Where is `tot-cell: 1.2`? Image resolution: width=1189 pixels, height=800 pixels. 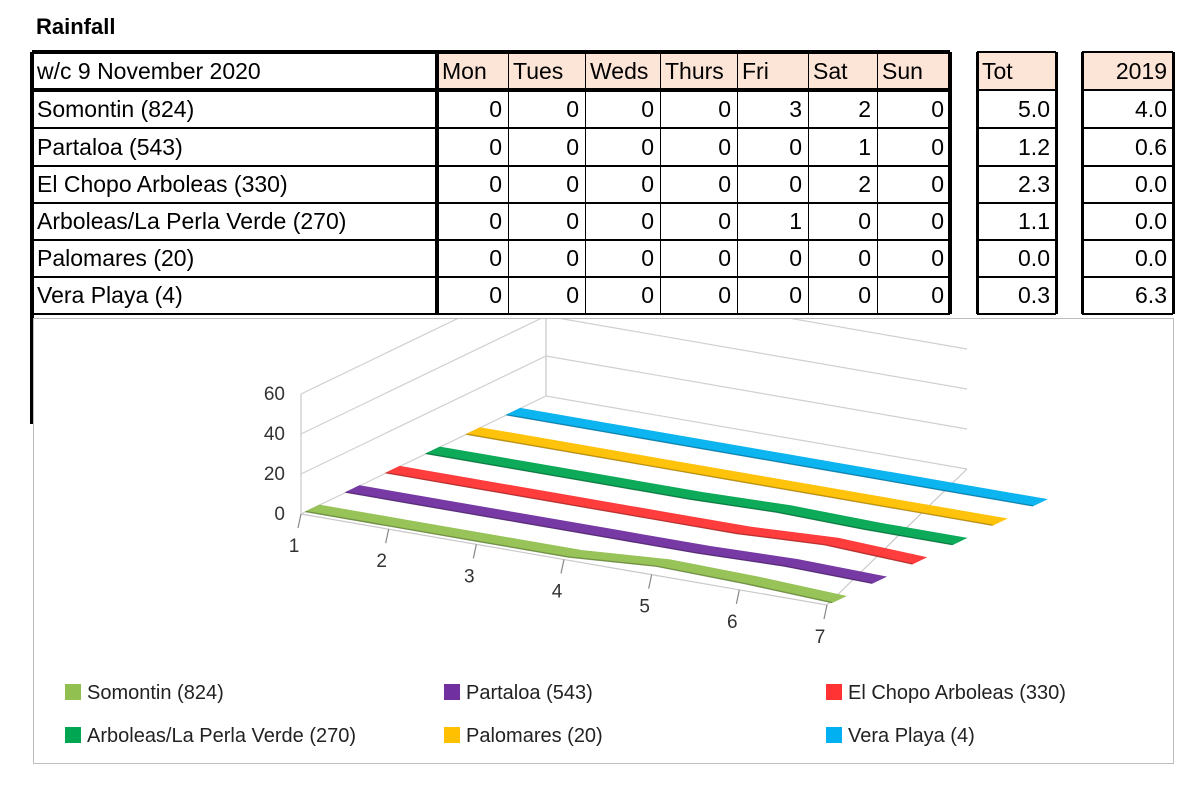 tot-cell: 1.2 is located at coordinates (1034, 146).